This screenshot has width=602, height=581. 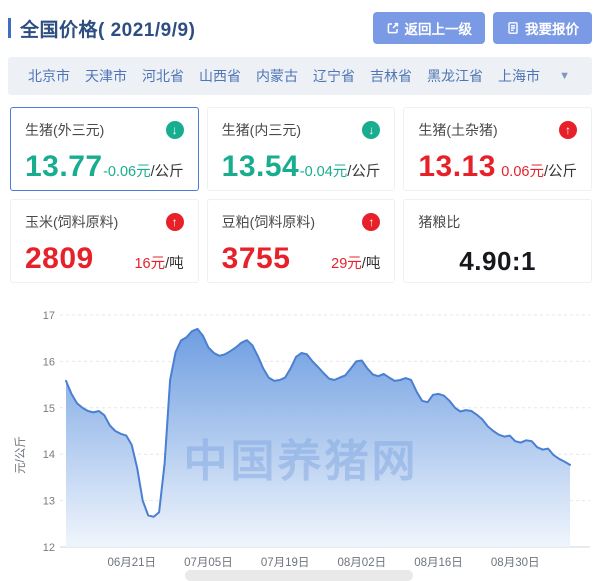 I want to click on price-value: 3755, so click(x=256, y=258).